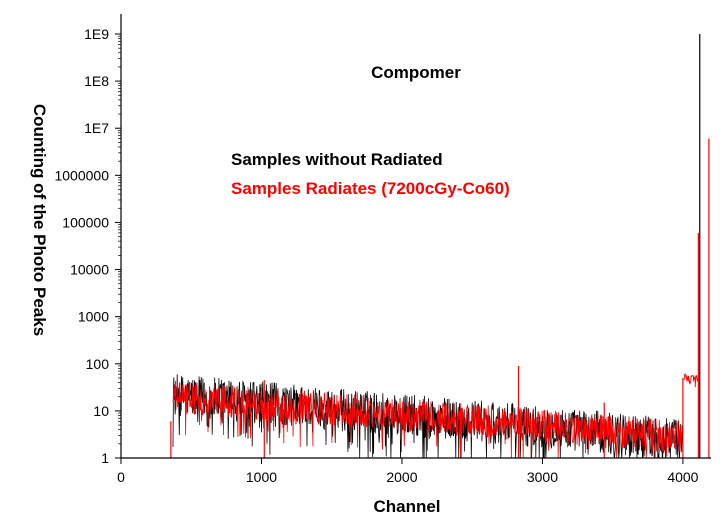  Describe the element at coordinates (682, 477) in the screenshot. I see `x-tick-label: 4000` at that location.